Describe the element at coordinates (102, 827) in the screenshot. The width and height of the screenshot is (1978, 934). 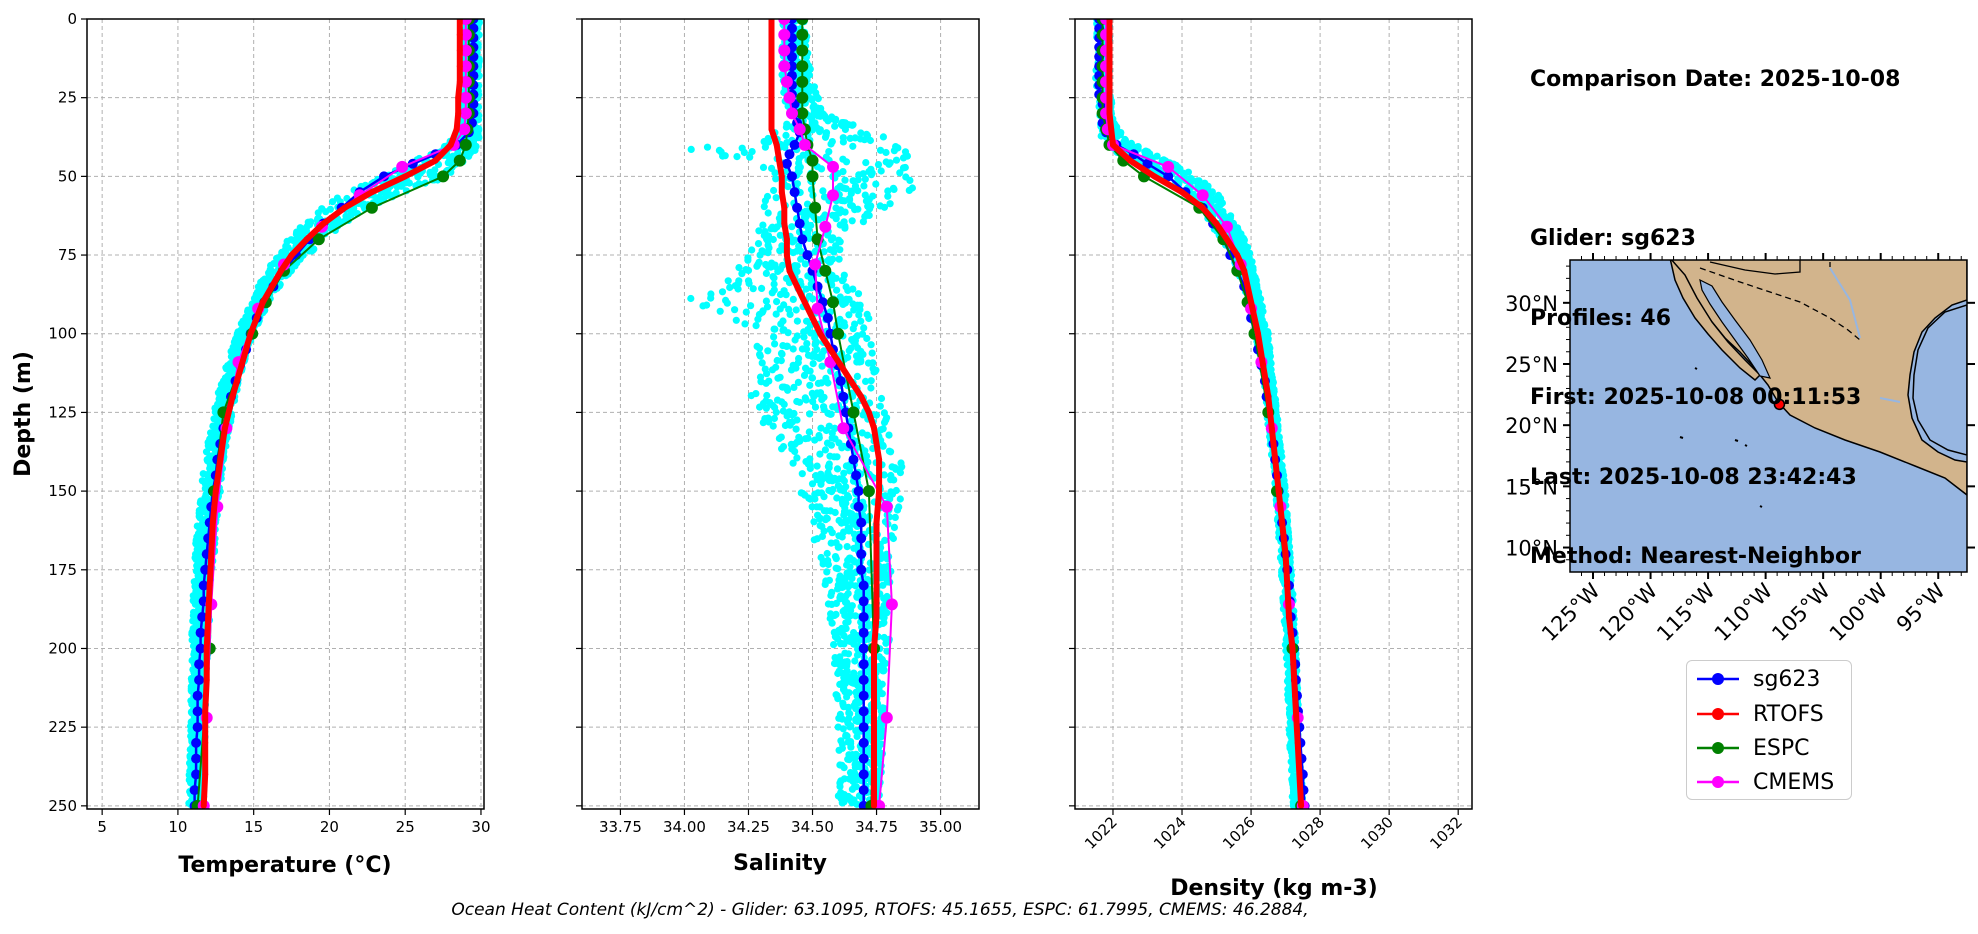
I see `x-tick-label: 5` at that location.